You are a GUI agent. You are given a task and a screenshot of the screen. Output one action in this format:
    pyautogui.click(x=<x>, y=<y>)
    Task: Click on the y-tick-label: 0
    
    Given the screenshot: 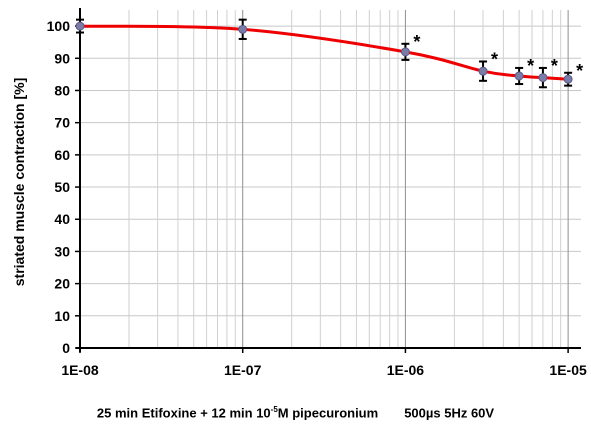 What is the action you would take?
    pyautogui.click(x=66, y=348)
    